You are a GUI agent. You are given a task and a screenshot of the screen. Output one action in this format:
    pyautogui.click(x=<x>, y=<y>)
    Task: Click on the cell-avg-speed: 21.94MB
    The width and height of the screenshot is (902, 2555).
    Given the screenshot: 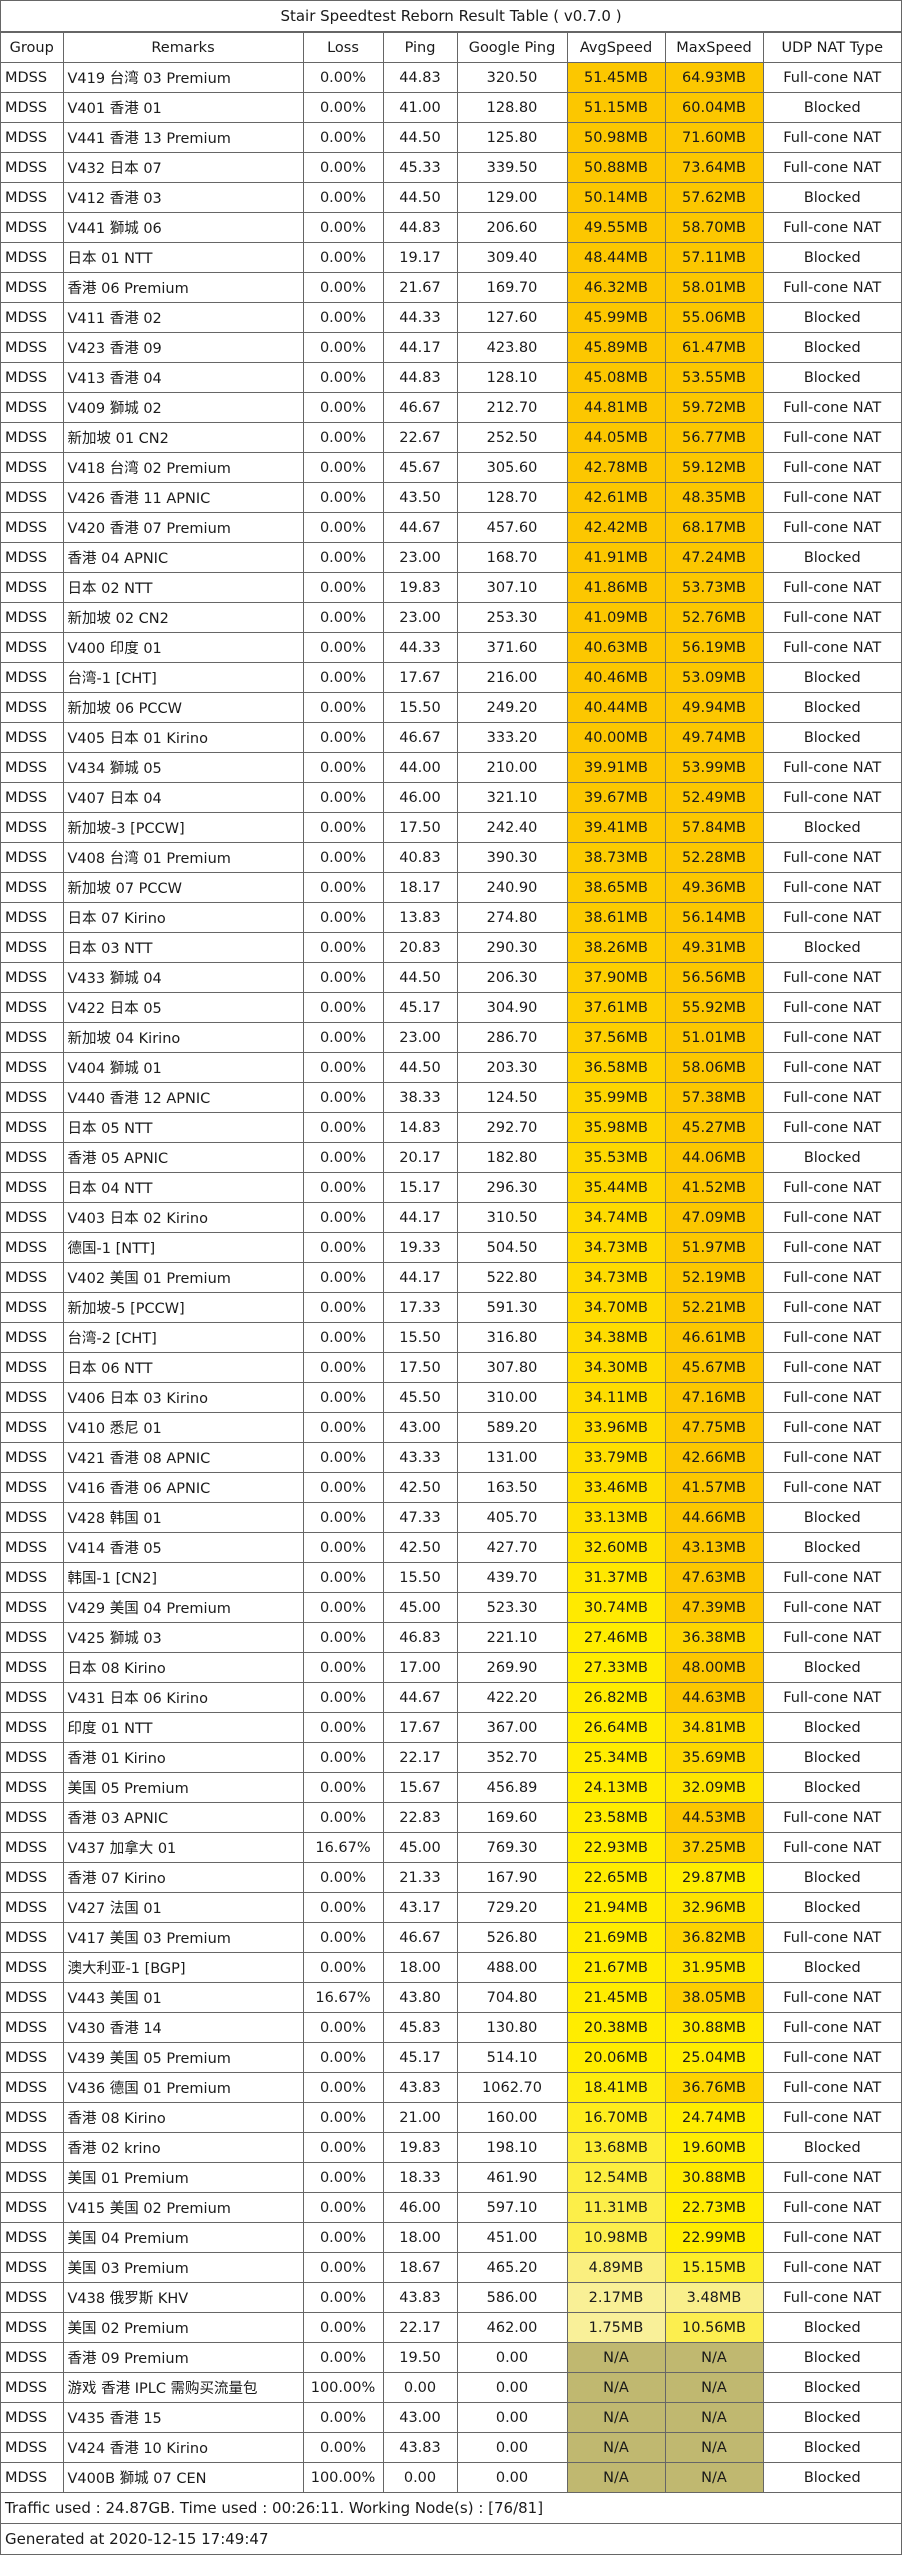 What is the action you would take?
    pyautogui.click(x=616, y=1907)
    